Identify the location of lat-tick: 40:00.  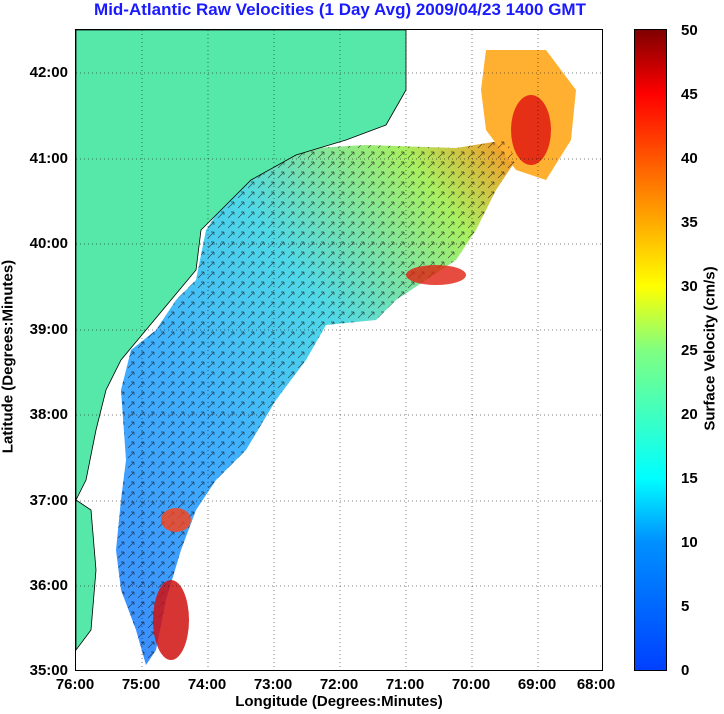
(48, 243).